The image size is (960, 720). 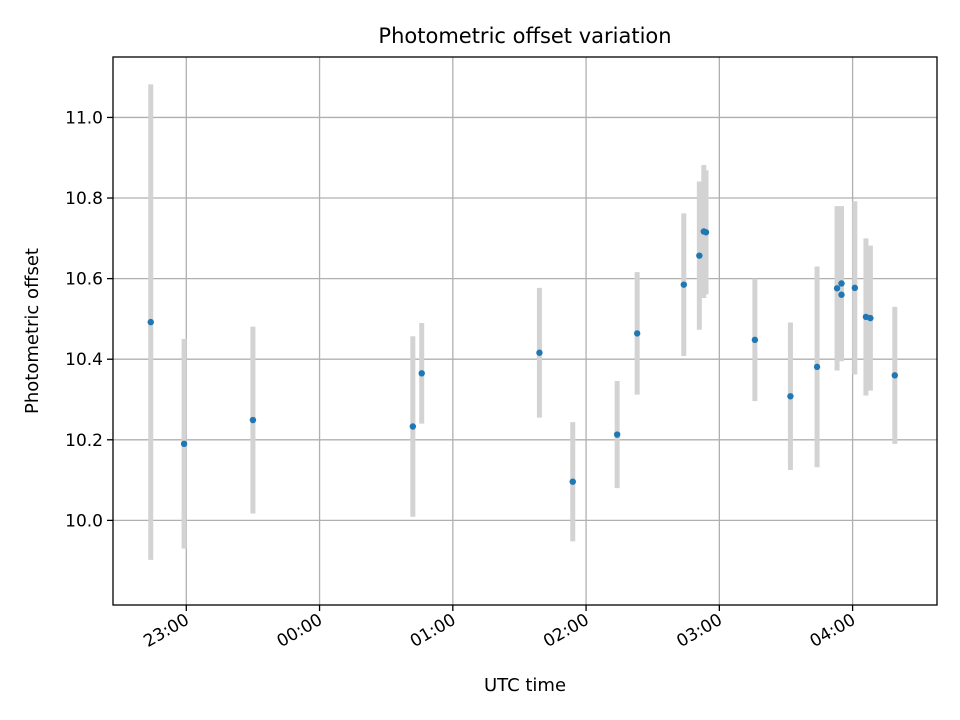 I want to click on y-tick-label: 10.6, so click(x=84, y=280).